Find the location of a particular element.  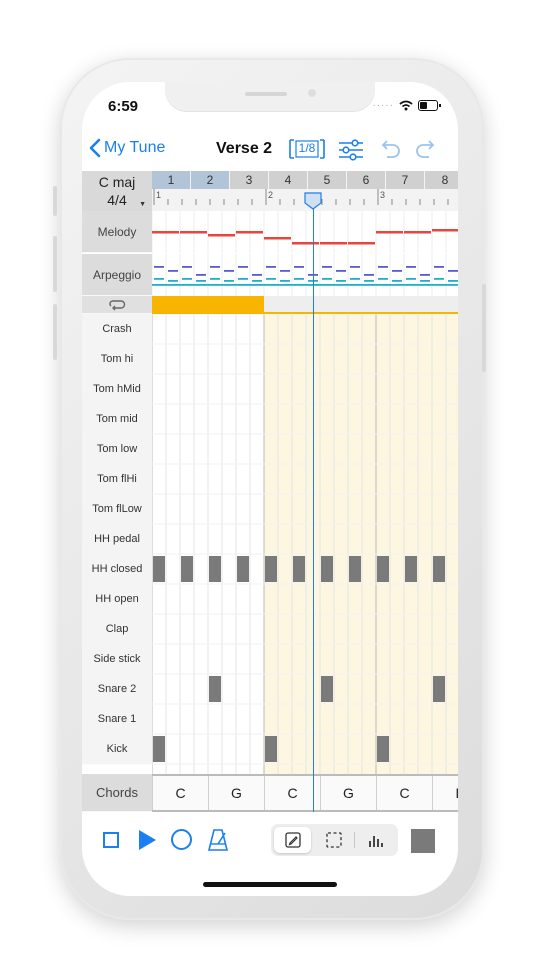

play-button is located at coordinates (147, 840).